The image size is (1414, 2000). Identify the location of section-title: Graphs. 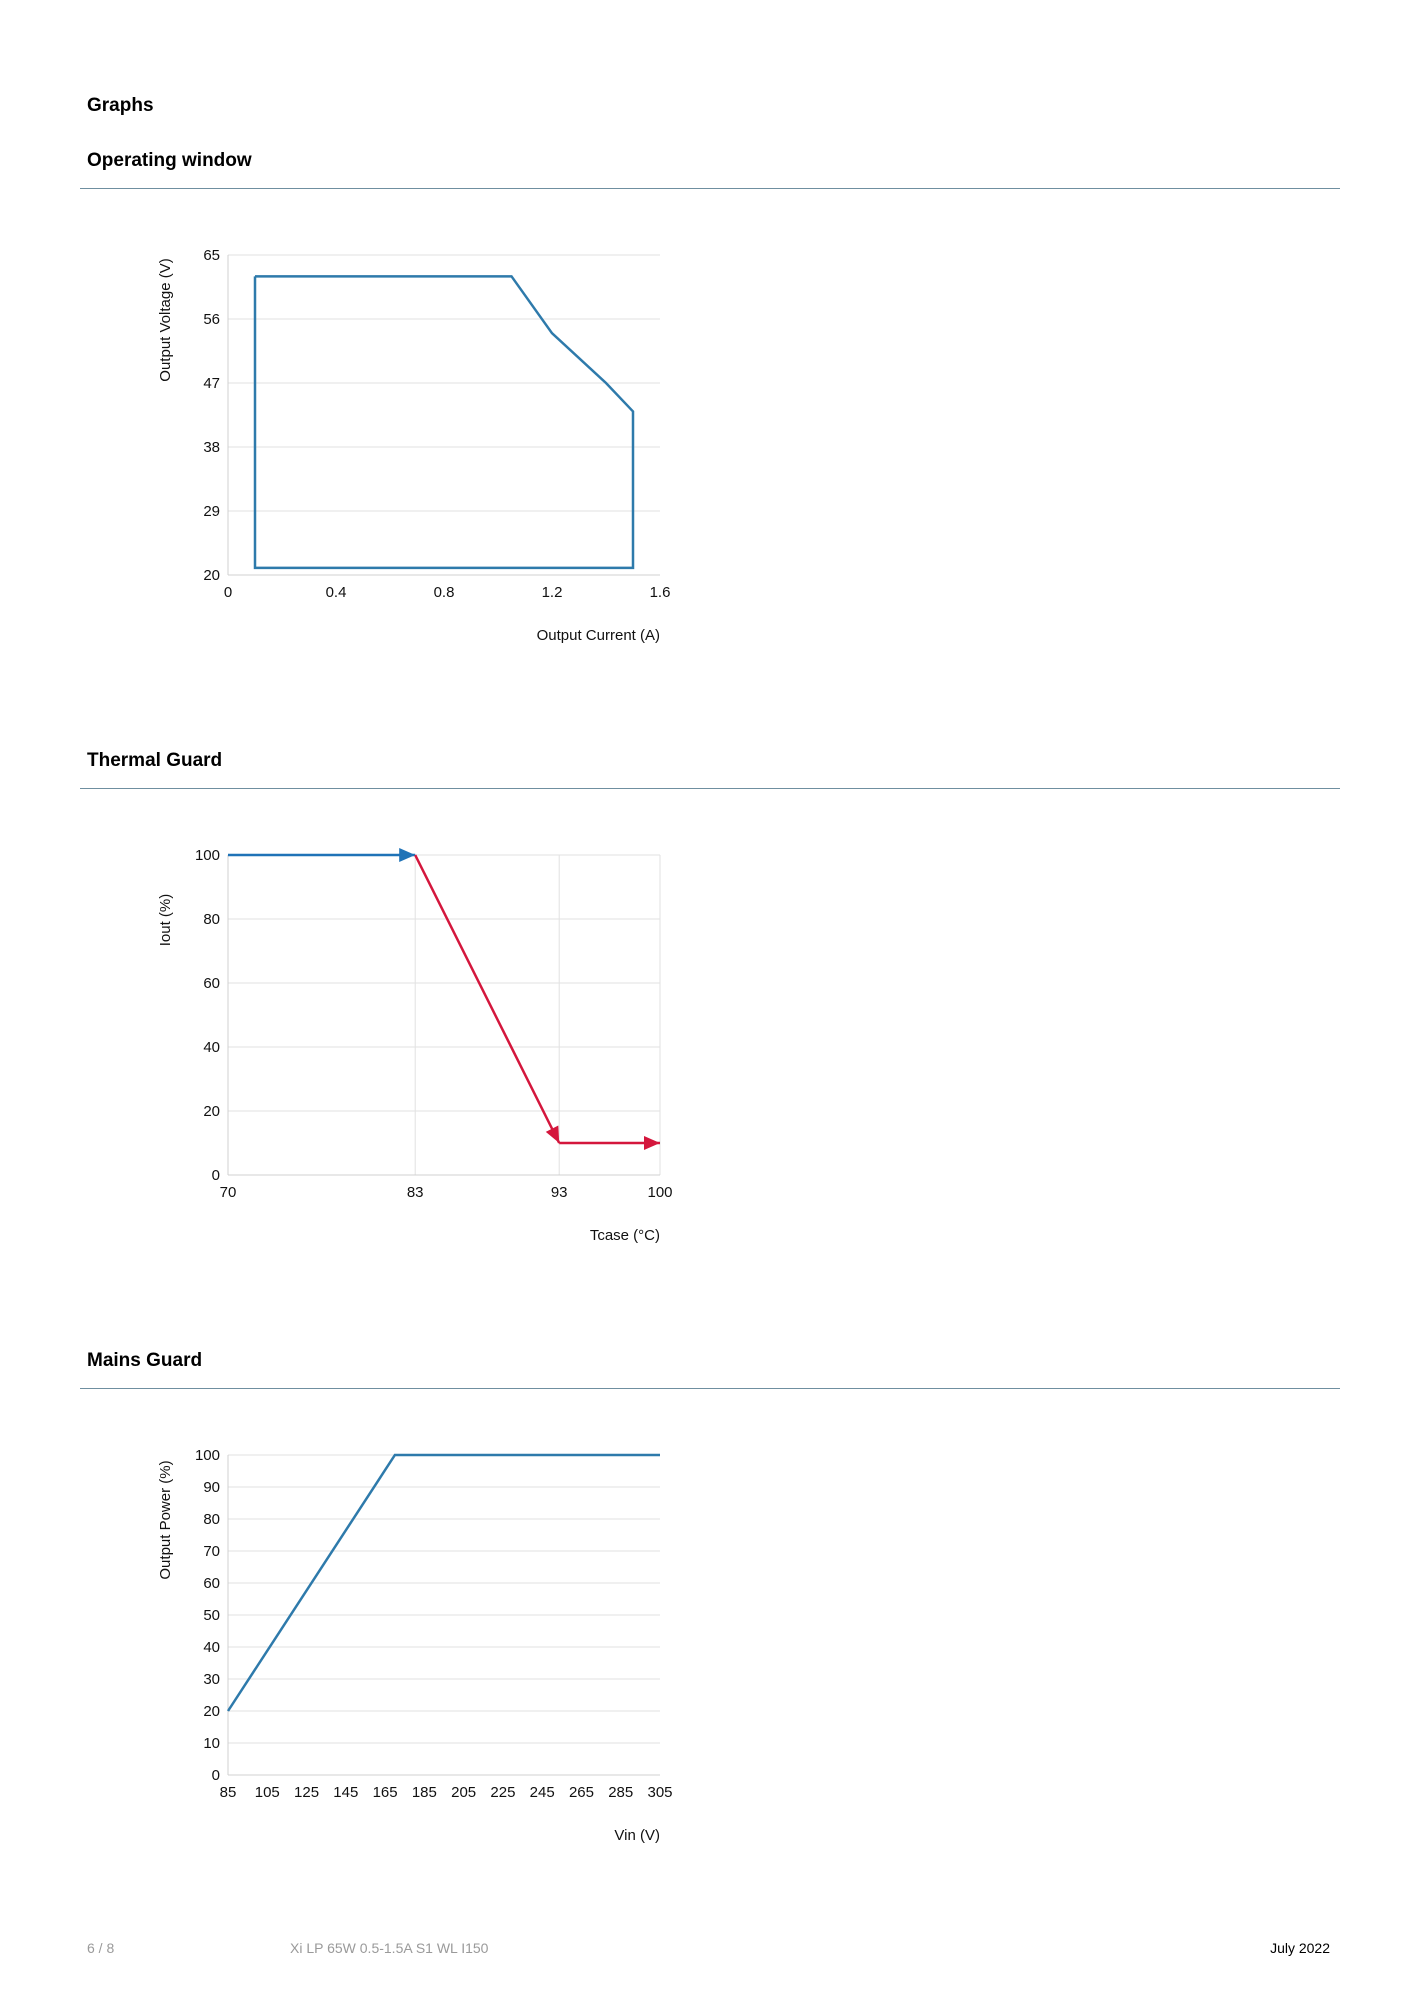
(120, 105).